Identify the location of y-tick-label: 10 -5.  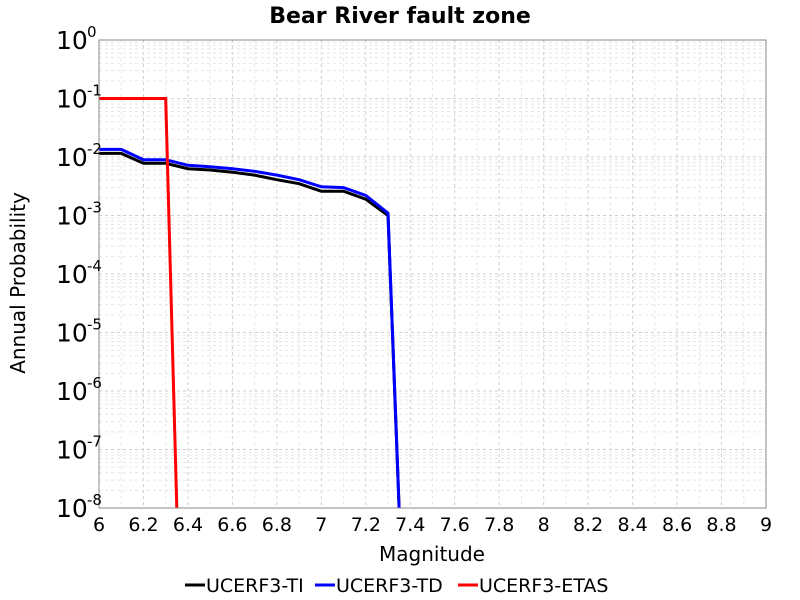
(79, 332).